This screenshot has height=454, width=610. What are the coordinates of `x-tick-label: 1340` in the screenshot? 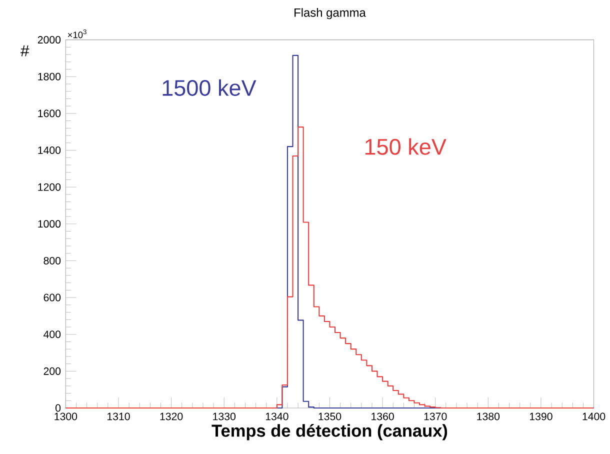 It's located at (277, 416).